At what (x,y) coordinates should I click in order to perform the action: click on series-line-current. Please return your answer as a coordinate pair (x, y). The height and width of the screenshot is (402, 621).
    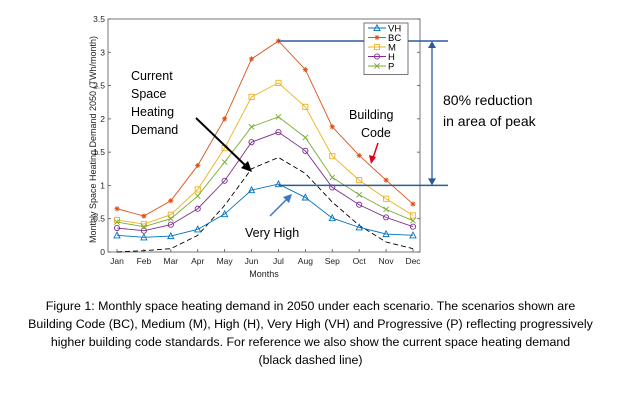
    Looking at the image, I should click on (265, 204).